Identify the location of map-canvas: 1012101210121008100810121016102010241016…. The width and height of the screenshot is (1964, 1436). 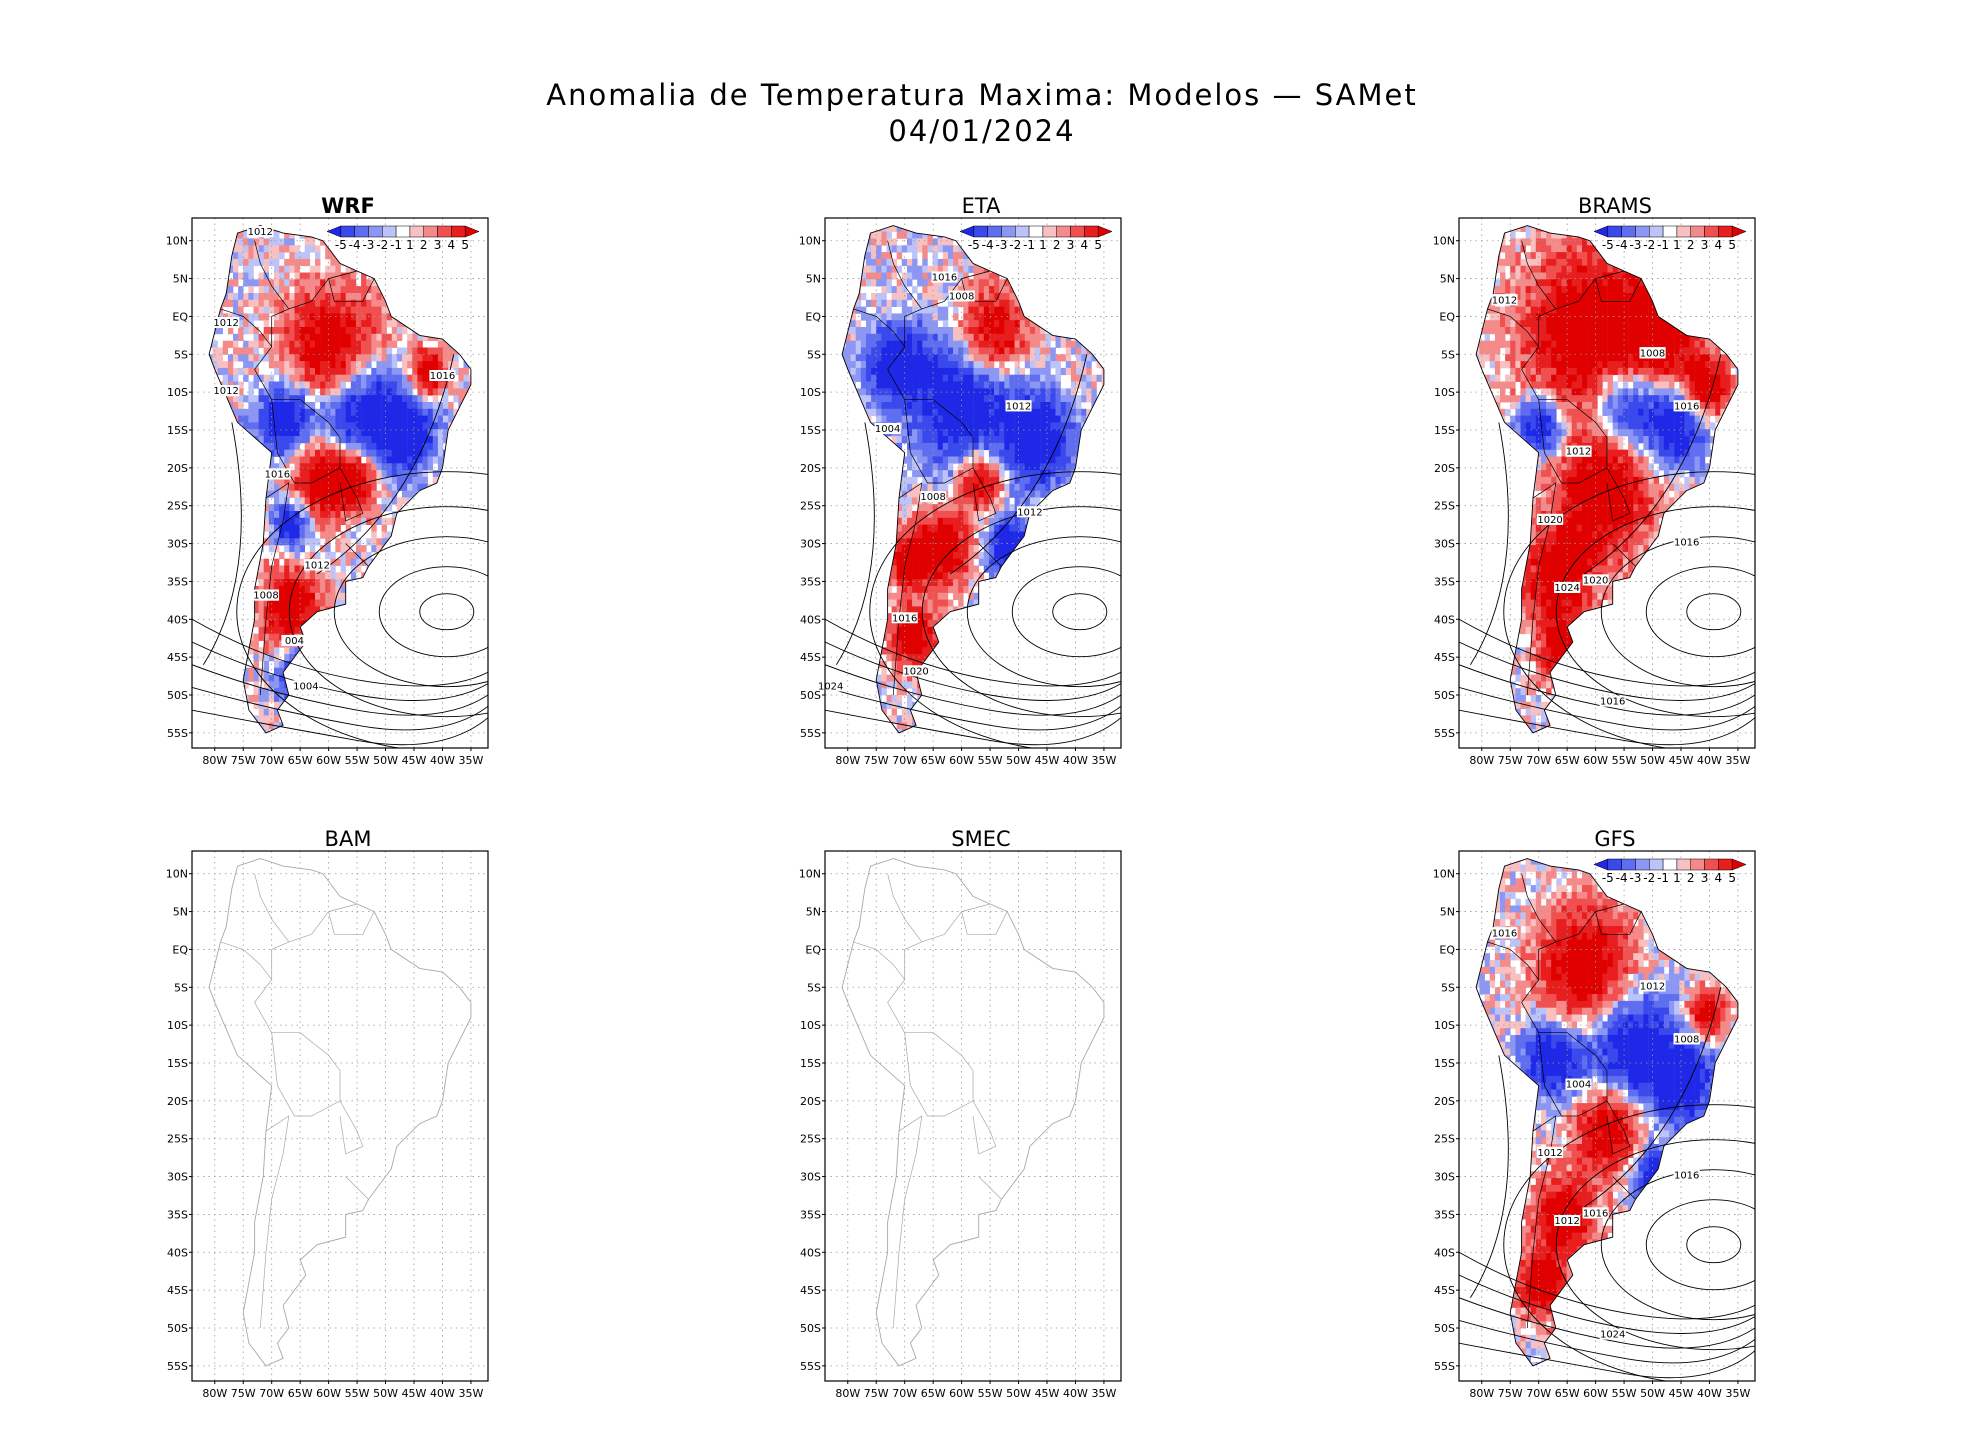
(960, 492).